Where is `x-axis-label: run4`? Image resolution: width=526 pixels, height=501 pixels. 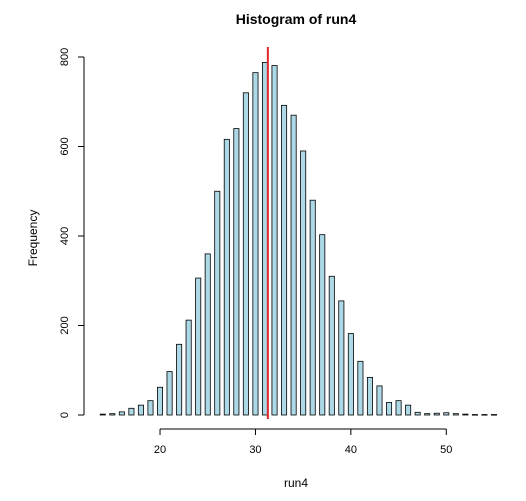 x-axis-label: run4 is located at coordinates (296, 483).